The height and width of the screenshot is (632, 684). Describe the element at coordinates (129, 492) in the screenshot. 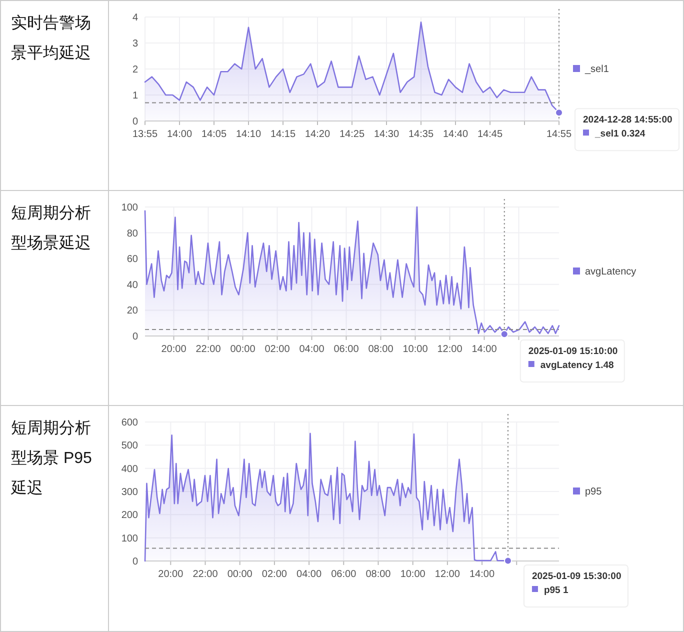

I see `y-tick-label: 300` at that location.